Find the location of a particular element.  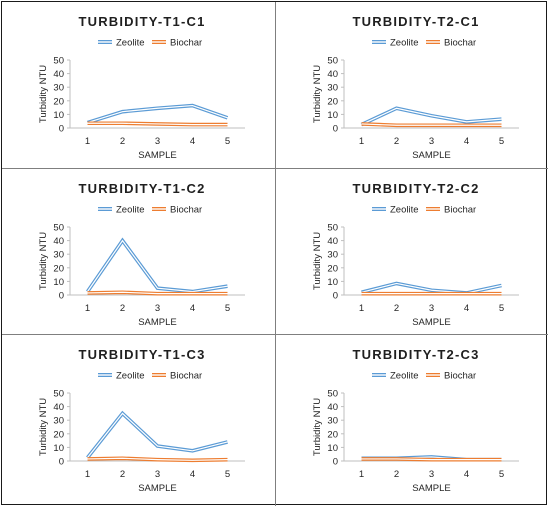

chart-title: TURBIDITY-T1-C1 is located at coordinates (141, 21).